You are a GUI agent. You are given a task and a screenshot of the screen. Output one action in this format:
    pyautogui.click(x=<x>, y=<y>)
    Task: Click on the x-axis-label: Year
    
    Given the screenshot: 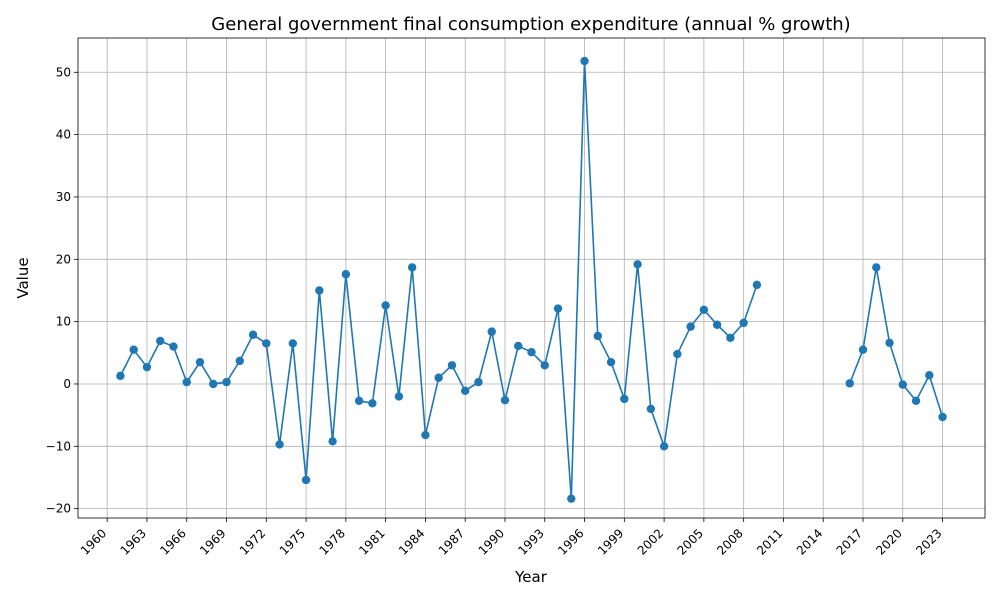 What is the action you would take?
    pyautogui.click(x=531, y=577)
    